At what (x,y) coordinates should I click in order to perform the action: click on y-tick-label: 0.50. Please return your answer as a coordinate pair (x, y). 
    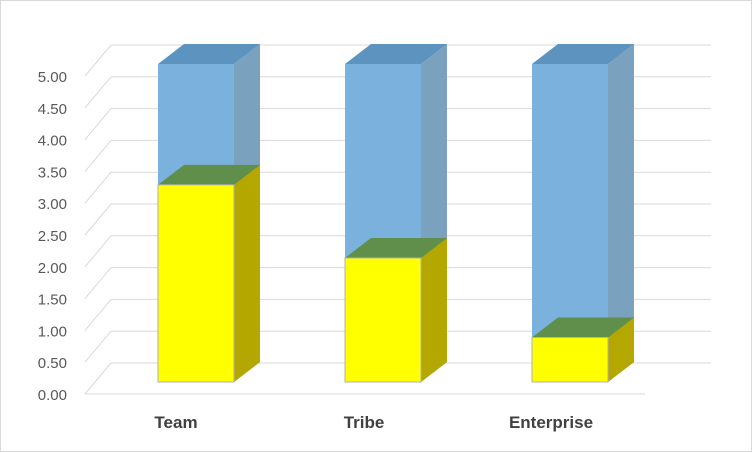
    Looking at the image, I should click on (52, 363).